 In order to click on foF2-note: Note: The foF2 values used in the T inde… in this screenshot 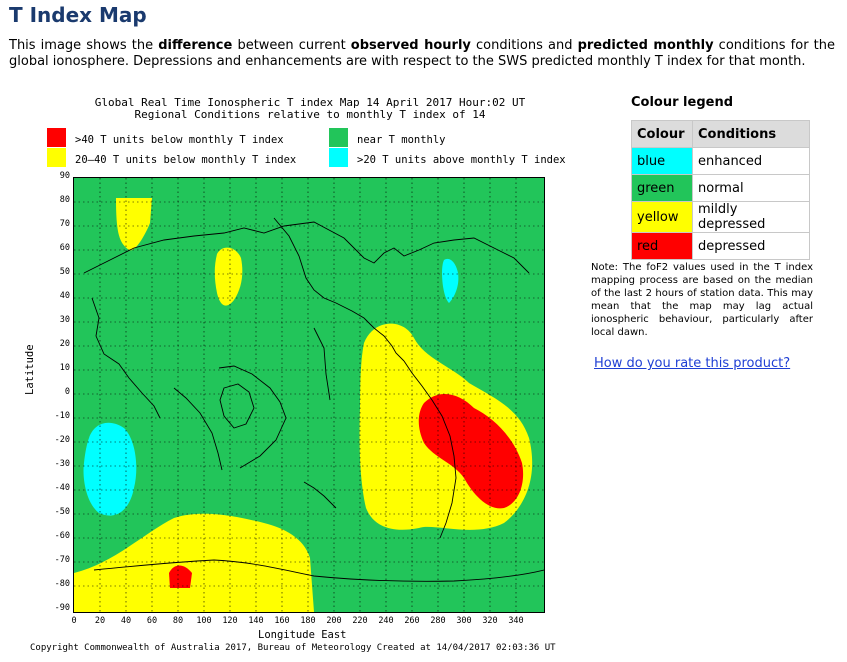, I will do `click(702, 300)`.